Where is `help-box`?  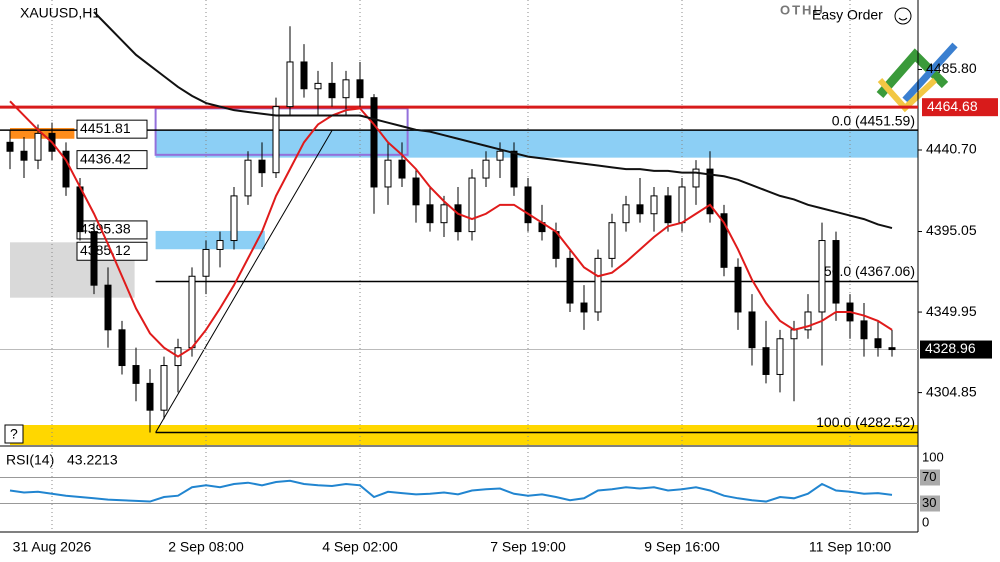
help-box is located at coordinates (14, 434).